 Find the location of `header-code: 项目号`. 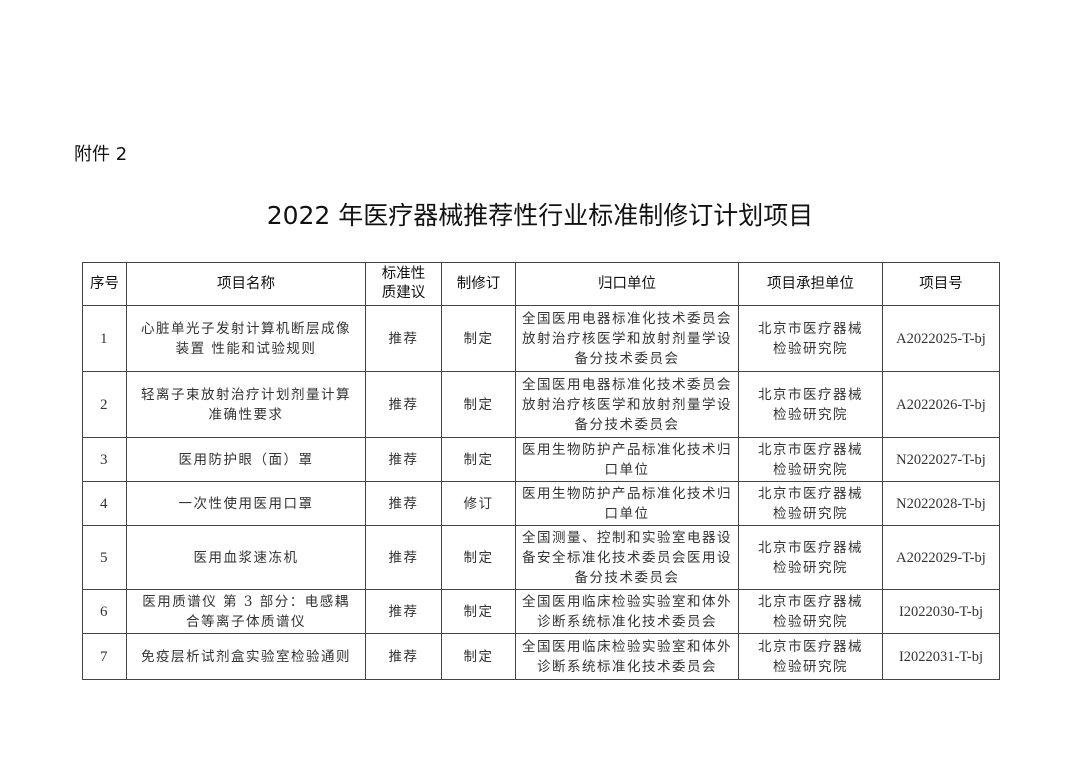

header-code: 项目号 is located at coordinates (941, 284).